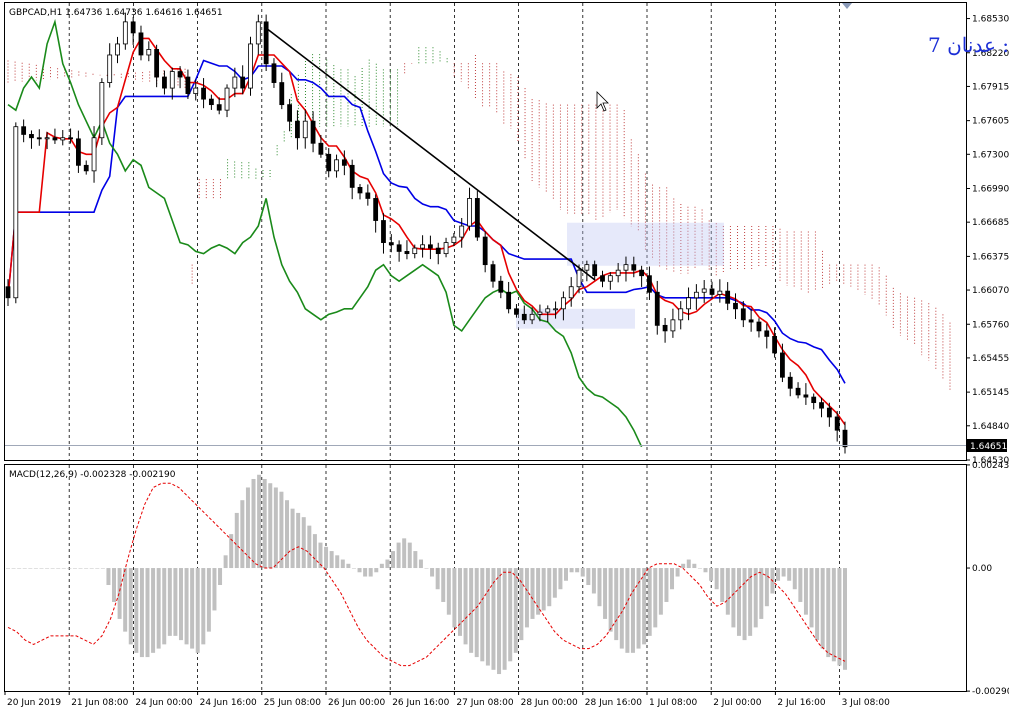 The image size is (1009, 715). Describe the element at coordinates (92, 475) in the screenshot. I see `macd-label: MACD(12,26,9) -0.002328 -0.002190` at that location.